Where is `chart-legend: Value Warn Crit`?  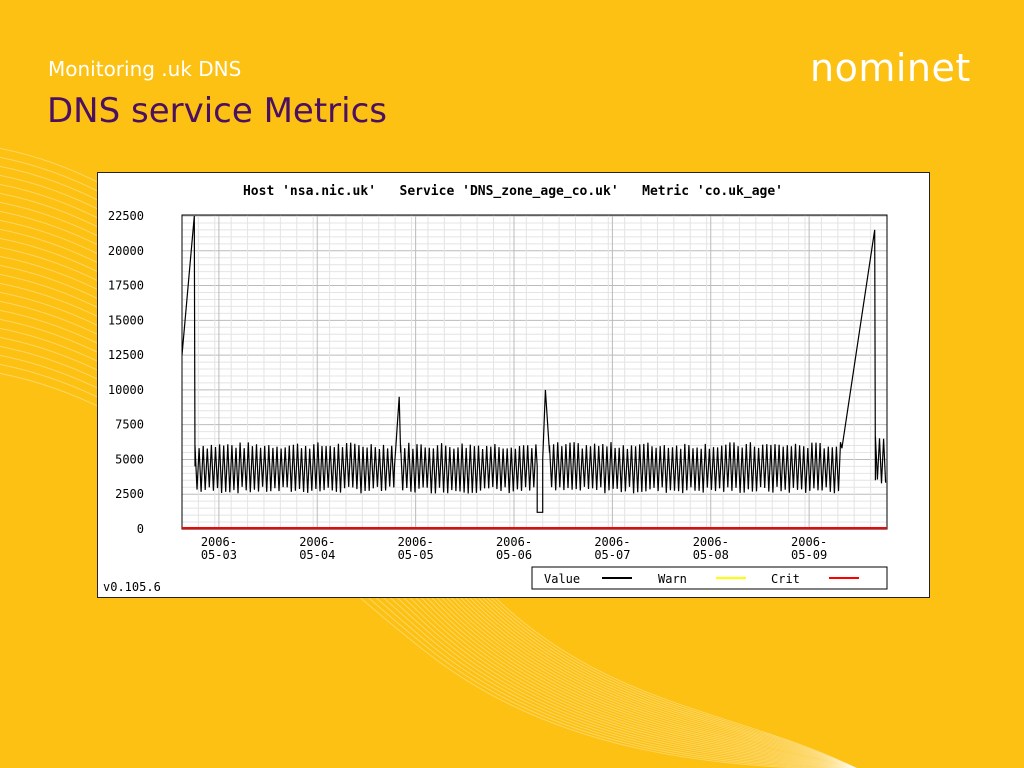
chart-legend: Value Warn Crit is located at coordinates (709, 578).